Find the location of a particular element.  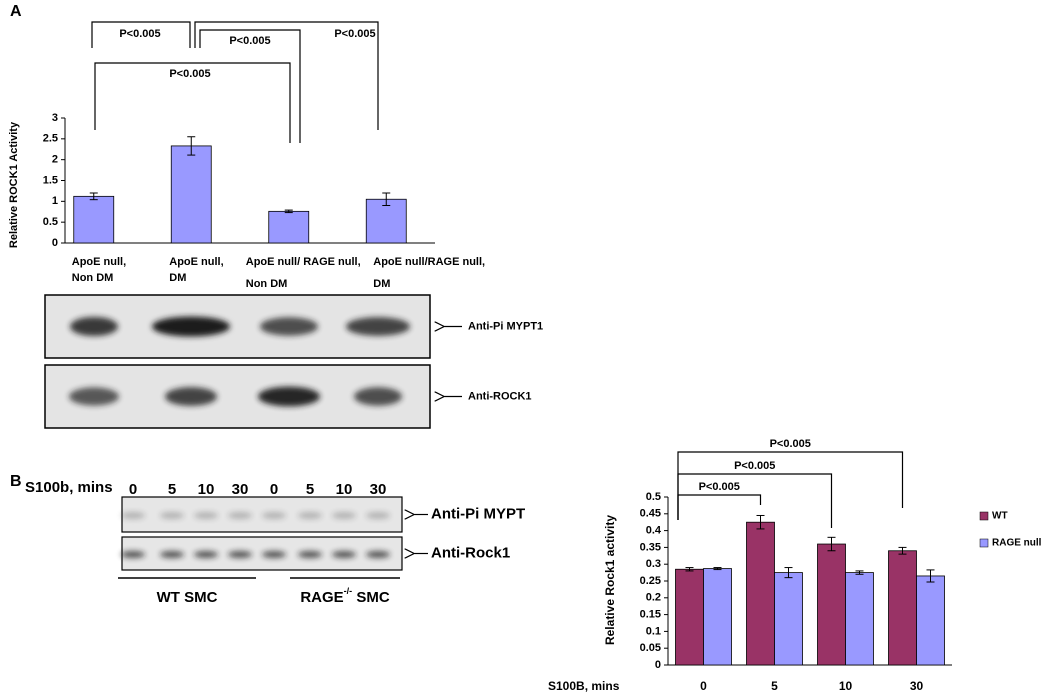

group-label-sup: -/- is located at coordinates (348, 591).